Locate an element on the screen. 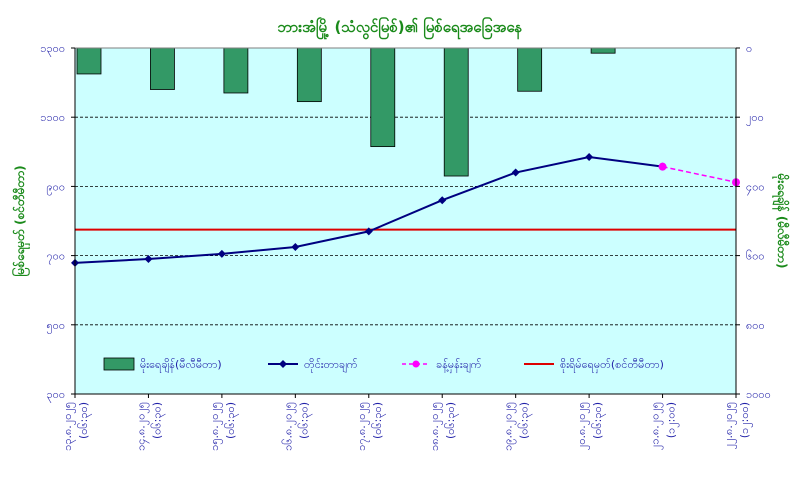 The height and width of the screenshot is (478, 797). x-tick-group: ၁၅.၈.၂၀၂၅ (၀၆:၃၀) is located at coordinates (223, 426).